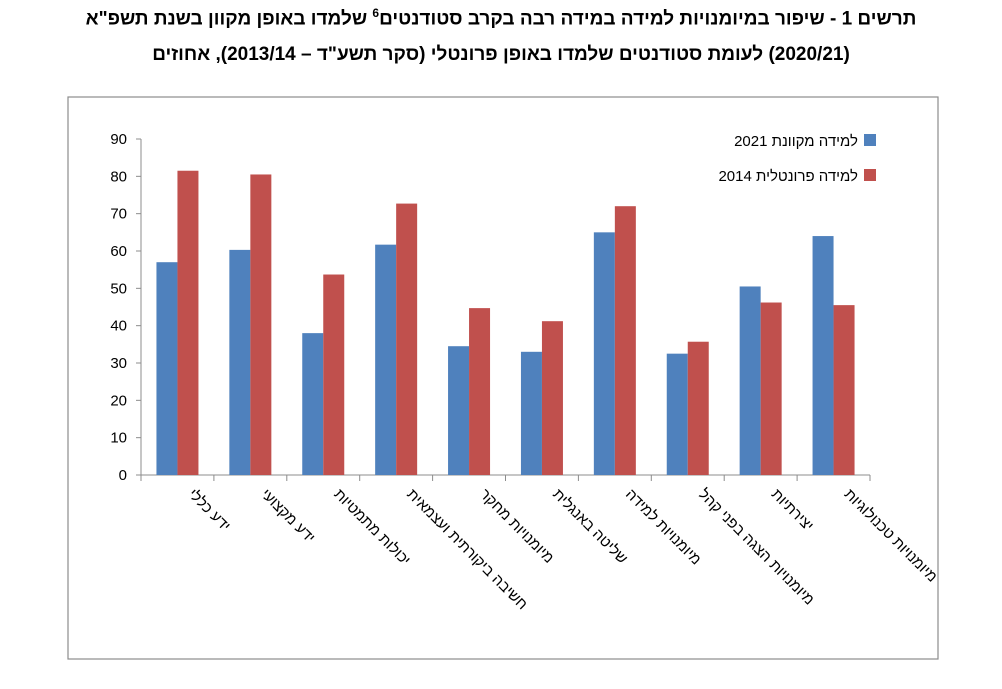  I want to click on footnote-mark: 6, so click(376, 13).